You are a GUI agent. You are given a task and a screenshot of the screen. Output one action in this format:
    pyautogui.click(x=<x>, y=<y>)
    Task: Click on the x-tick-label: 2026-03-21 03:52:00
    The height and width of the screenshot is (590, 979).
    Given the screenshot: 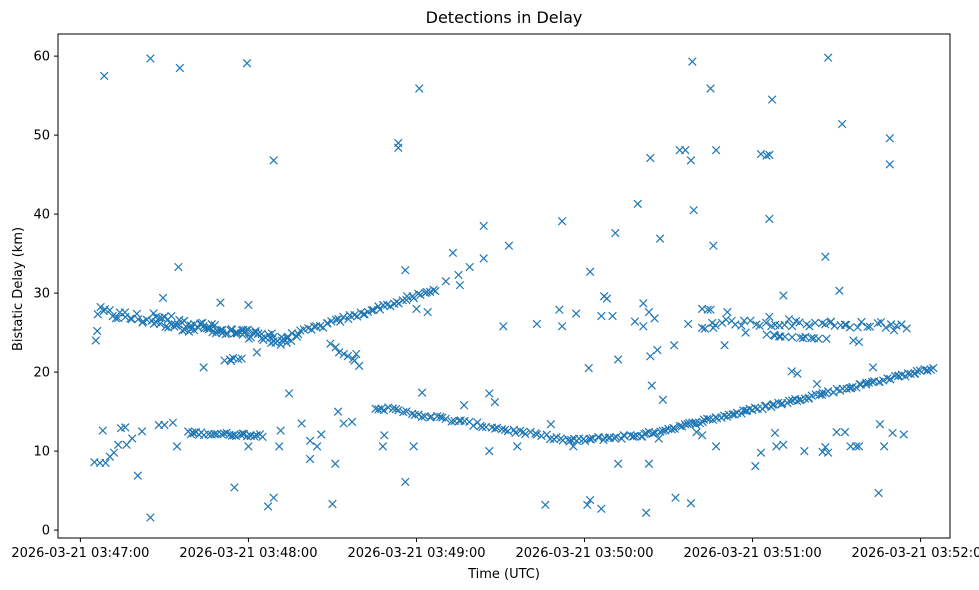 What is the action you would take?
    pyautogui.click(x=915, y=553)
    